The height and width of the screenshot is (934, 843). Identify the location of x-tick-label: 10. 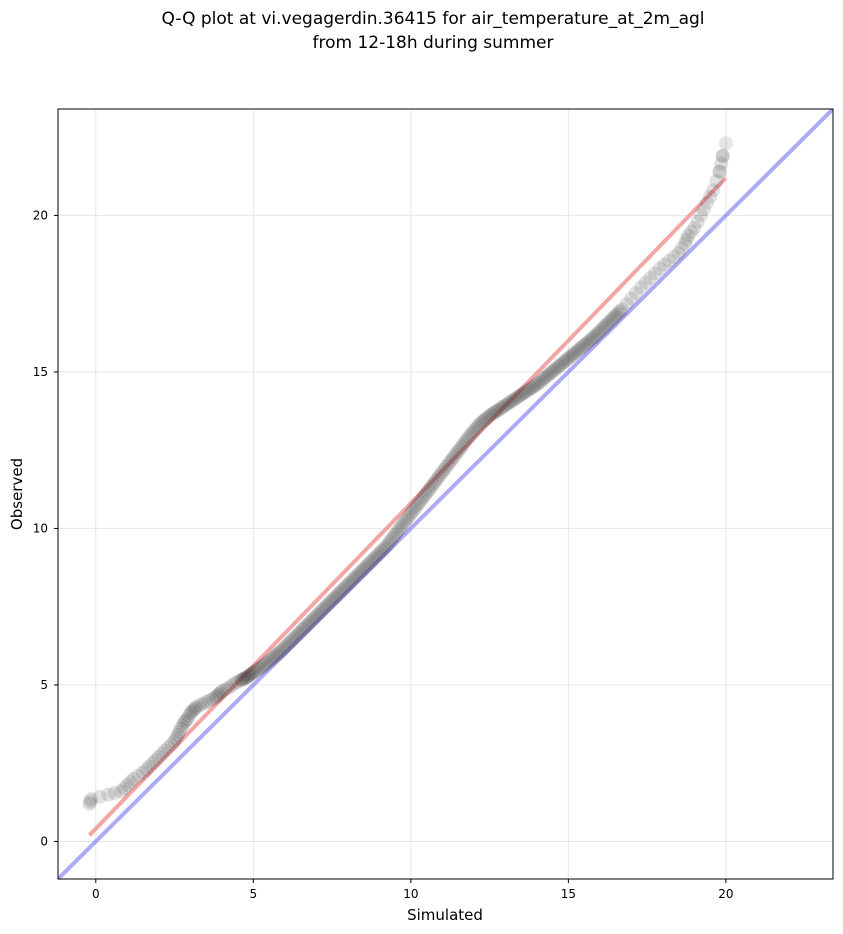
(410, 894).